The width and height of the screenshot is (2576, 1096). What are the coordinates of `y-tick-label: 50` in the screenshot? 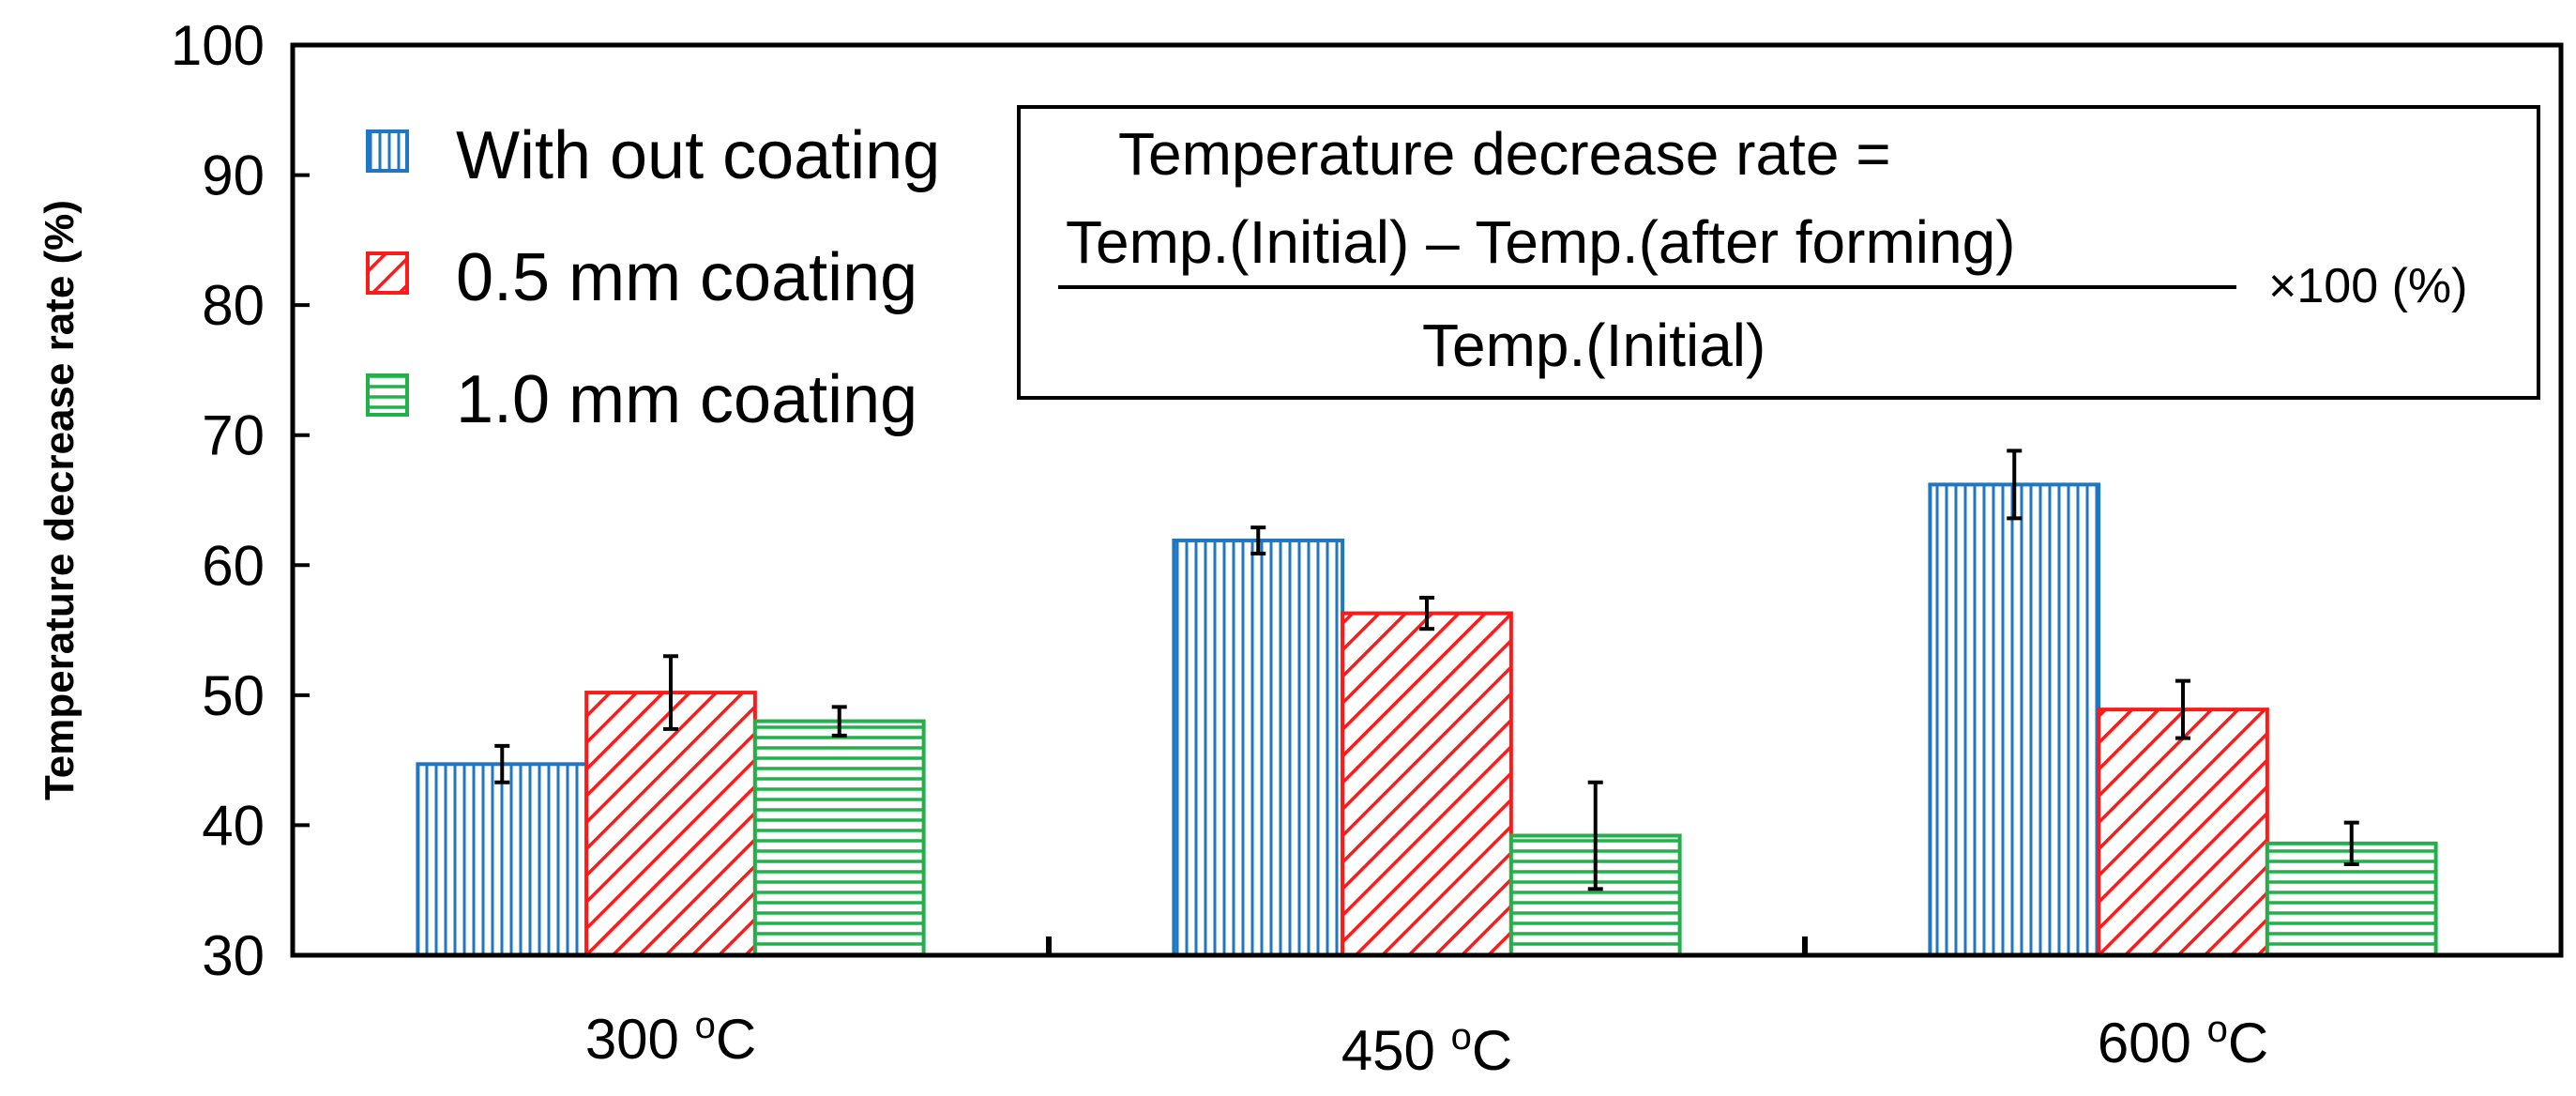 It's located at (233, 695).